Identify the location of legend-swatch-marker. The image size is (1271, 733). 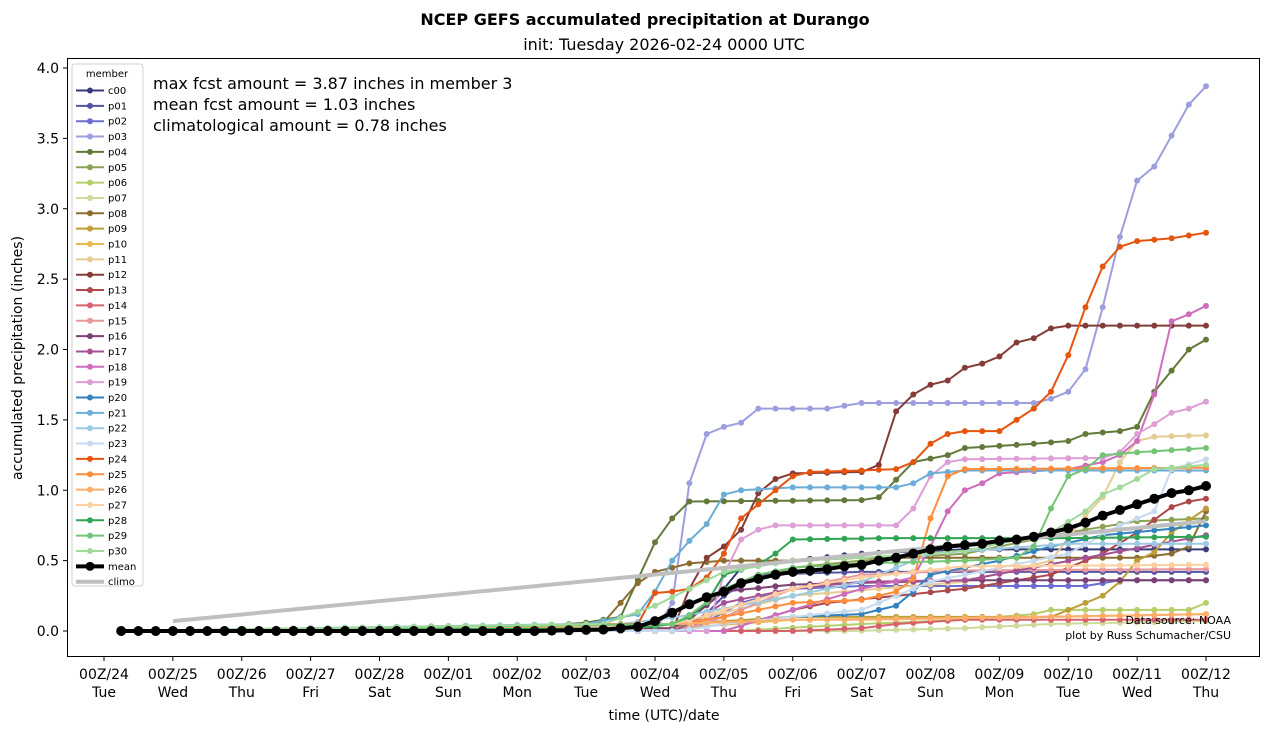
(90, 504).